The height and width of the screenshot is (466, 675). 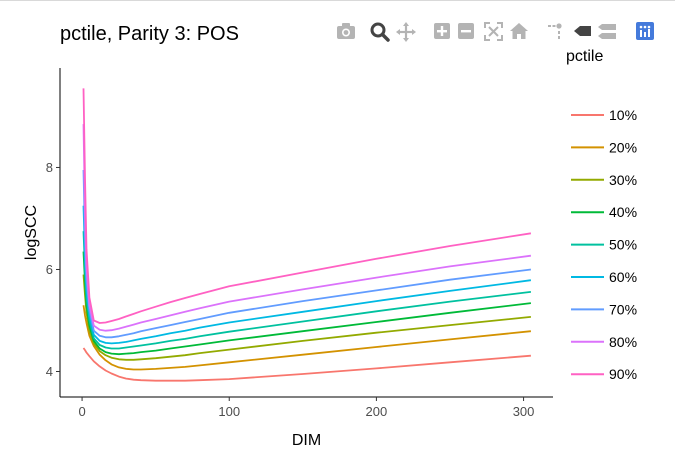 I want to click on spike-lines-icon, so click(x=555, y=31).